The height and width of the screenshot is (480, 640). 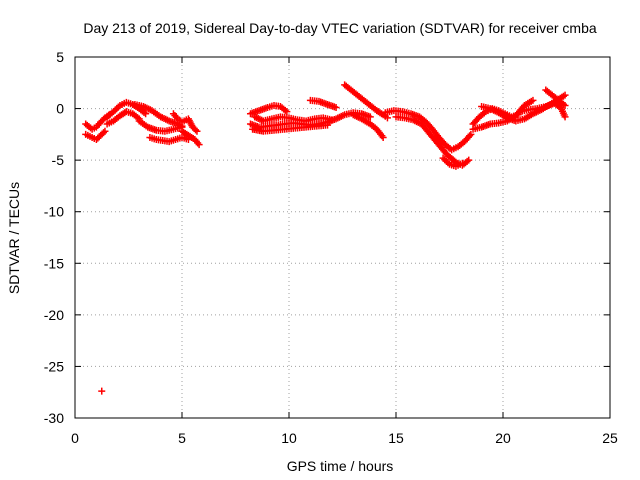 What do you see at coordinates (396, 438) in the screenshot?
I see `x-tick-label: 15` at bounding box center [396, 438].